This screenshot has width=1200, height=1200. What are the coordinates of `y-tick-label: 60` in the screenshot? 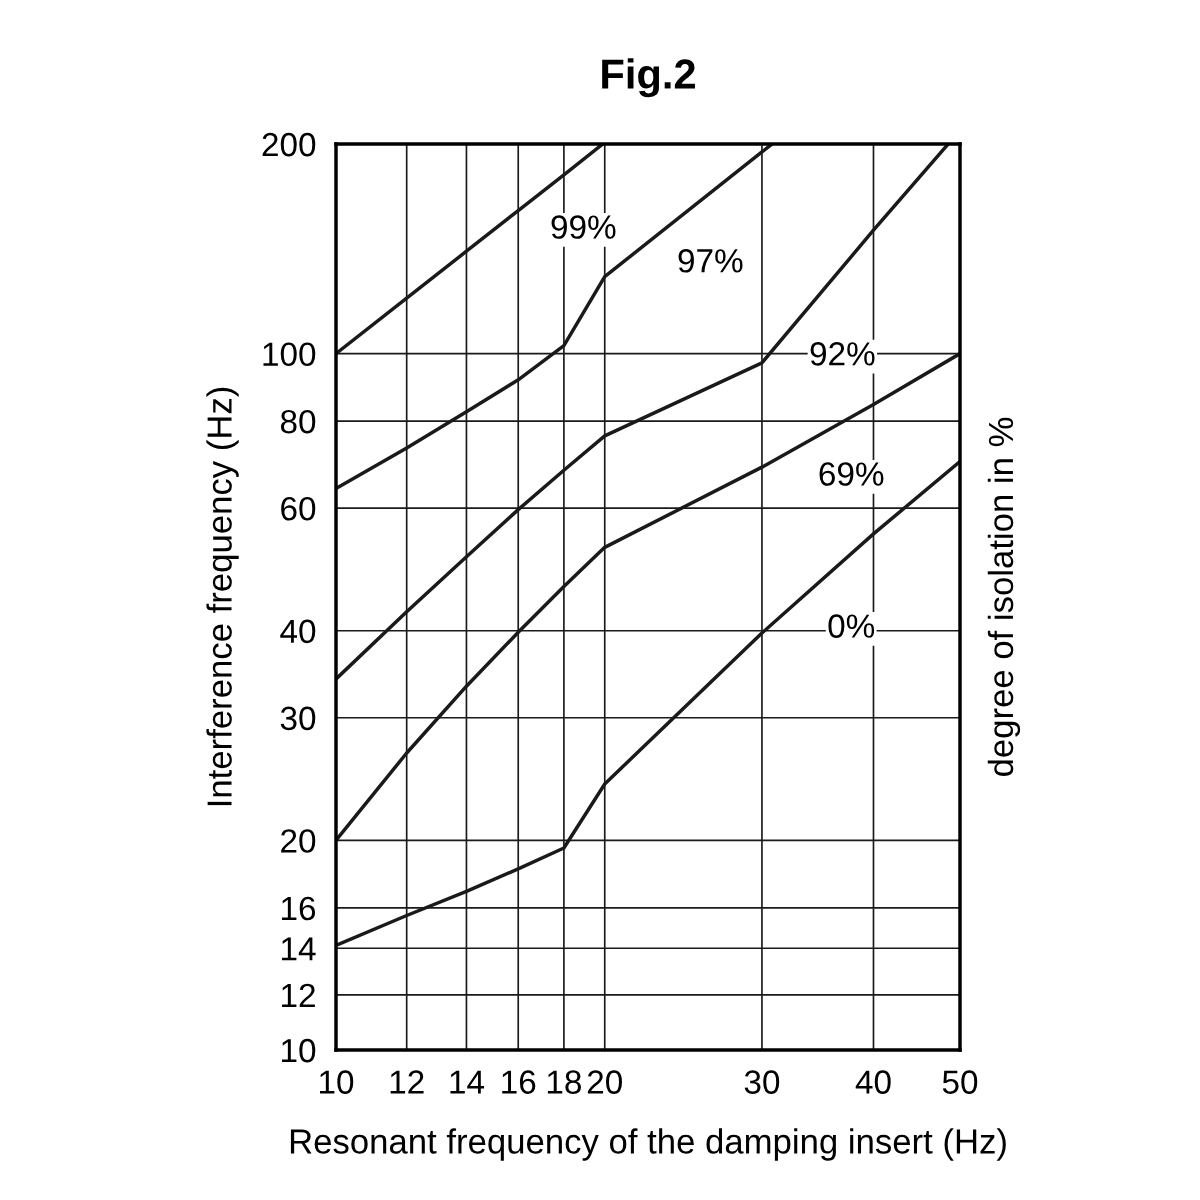 It's located at (298, 508).